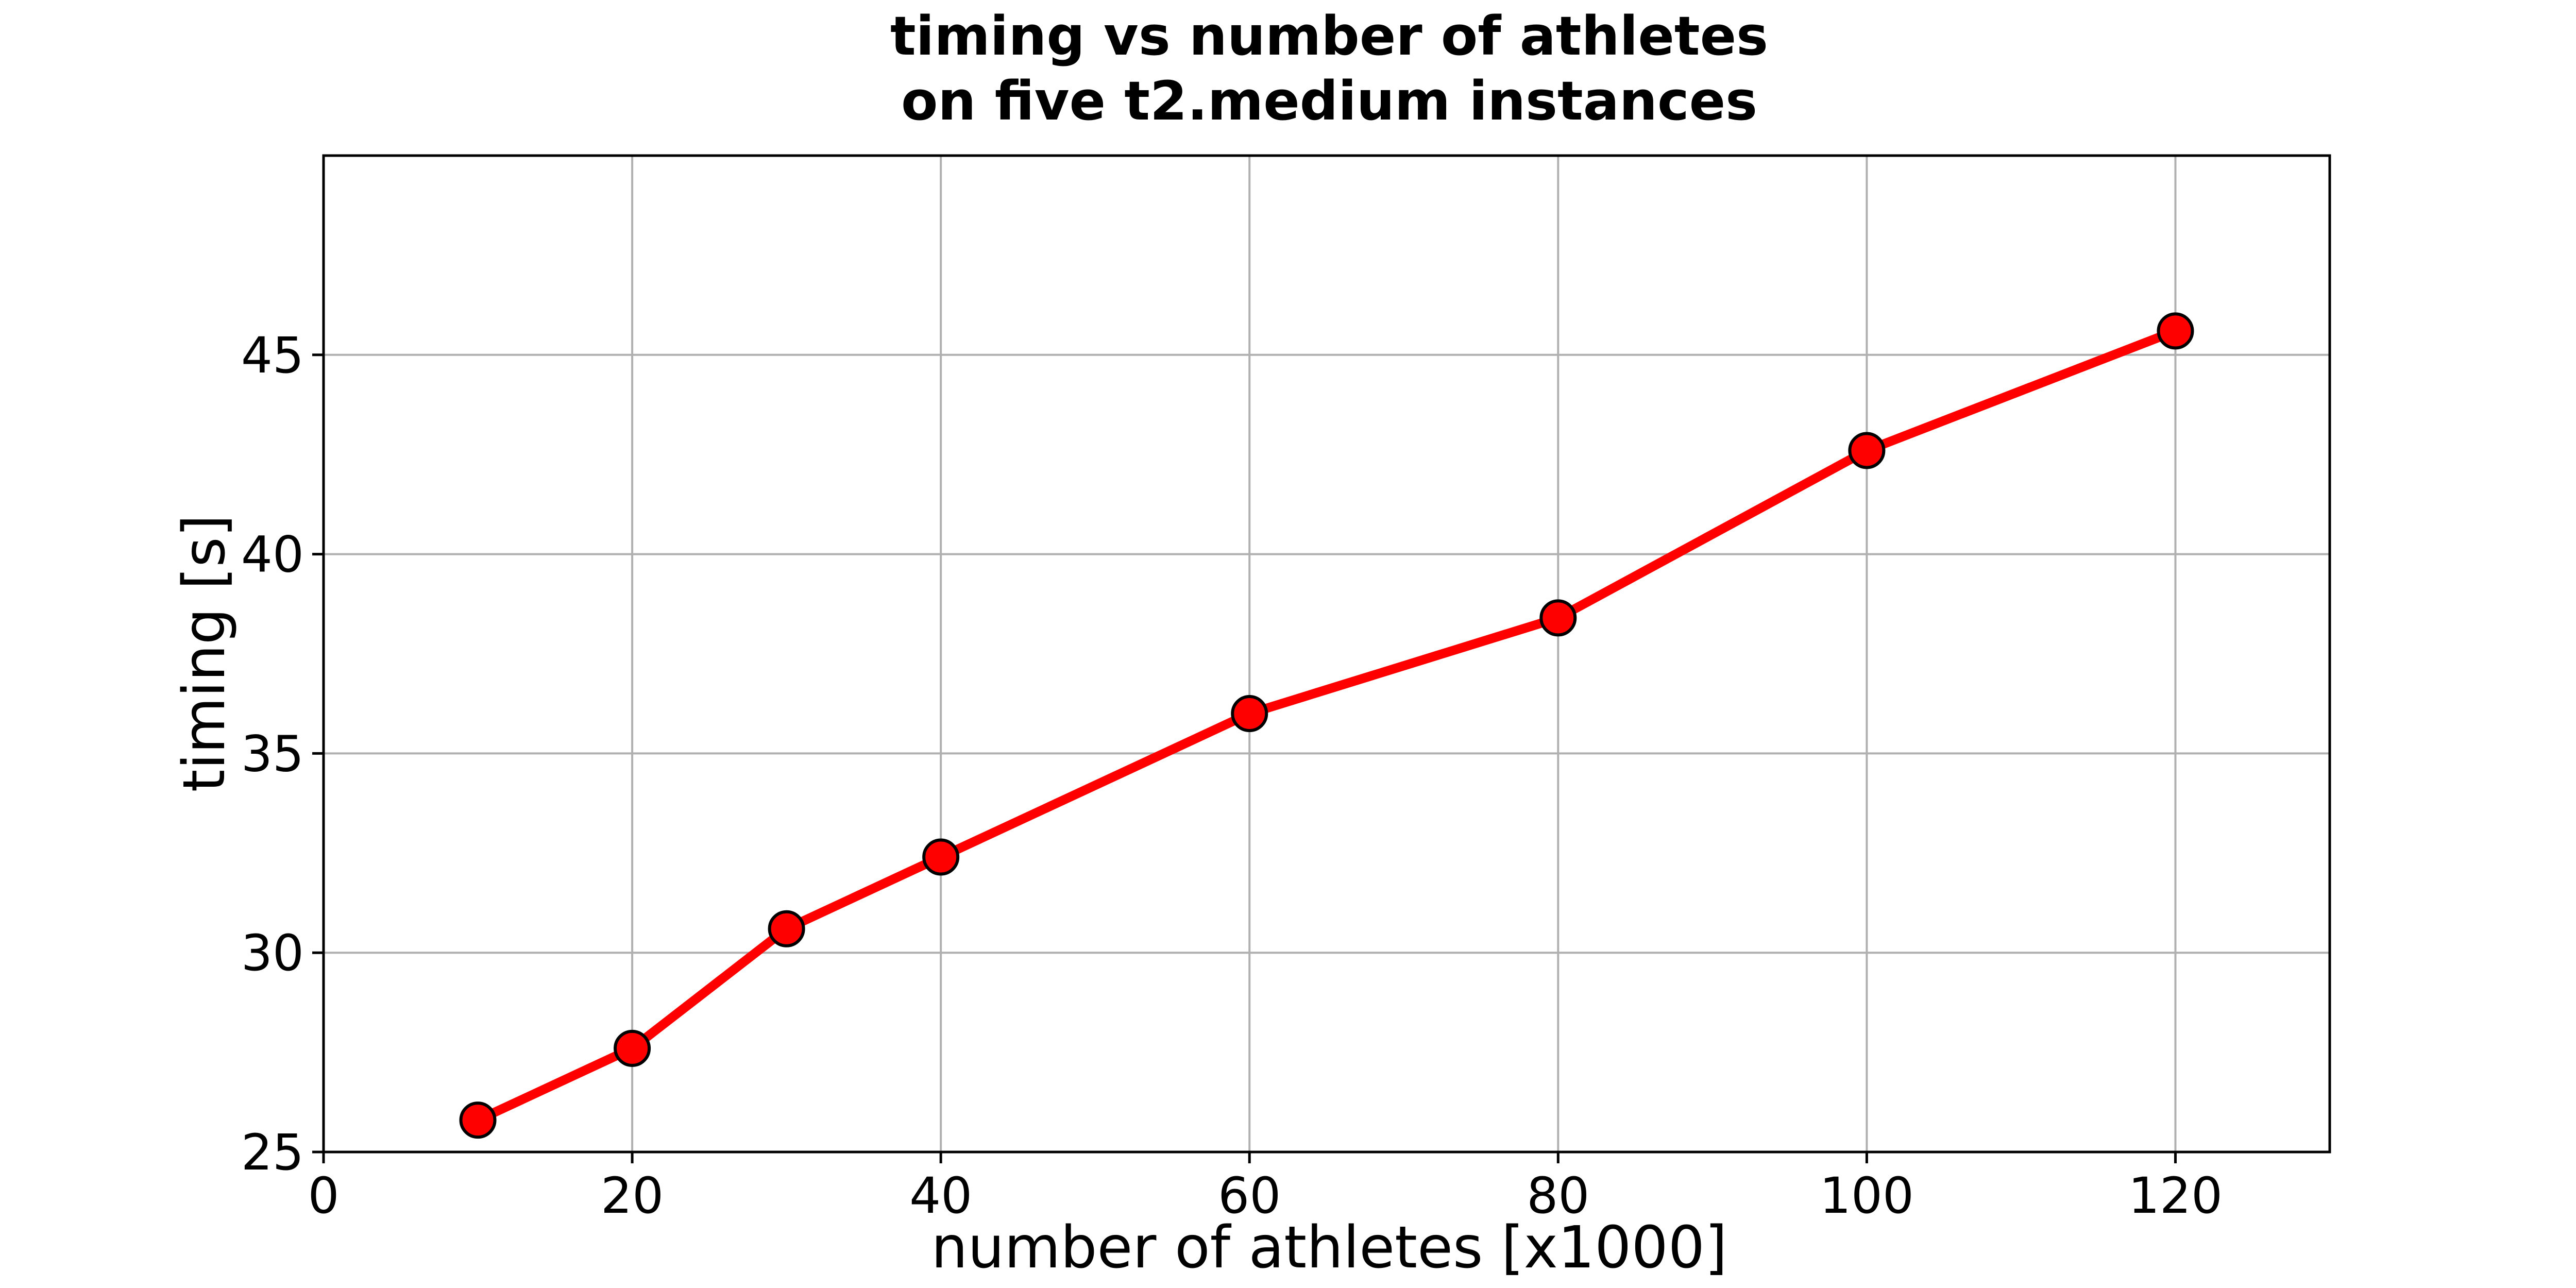 This screenshot has width=2576, height=1288. Describe the element at coordinates (1249, 1196) in the screenshot. I see `x-tick-label: 60` at that location.